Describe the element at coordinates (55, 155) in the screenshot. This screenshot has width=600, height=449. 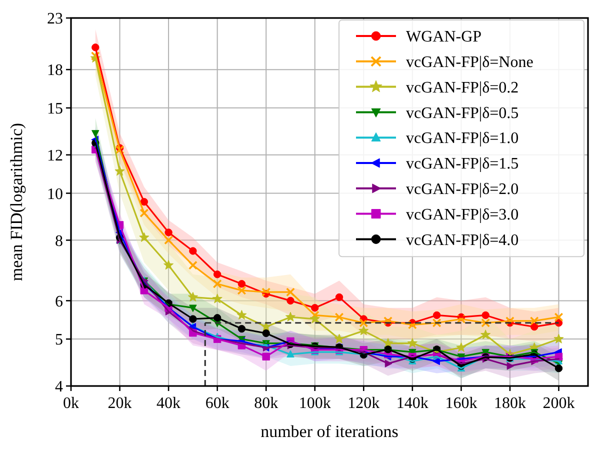
I see `y-tick-label: 12` at that location.